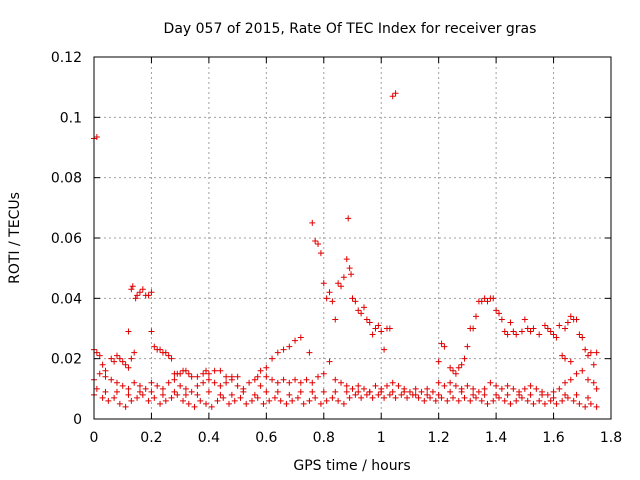 Image resolution: width=640 pixels, height=480 pixels. I want to click on y-tick-label: 0.12, so click(66, 58).